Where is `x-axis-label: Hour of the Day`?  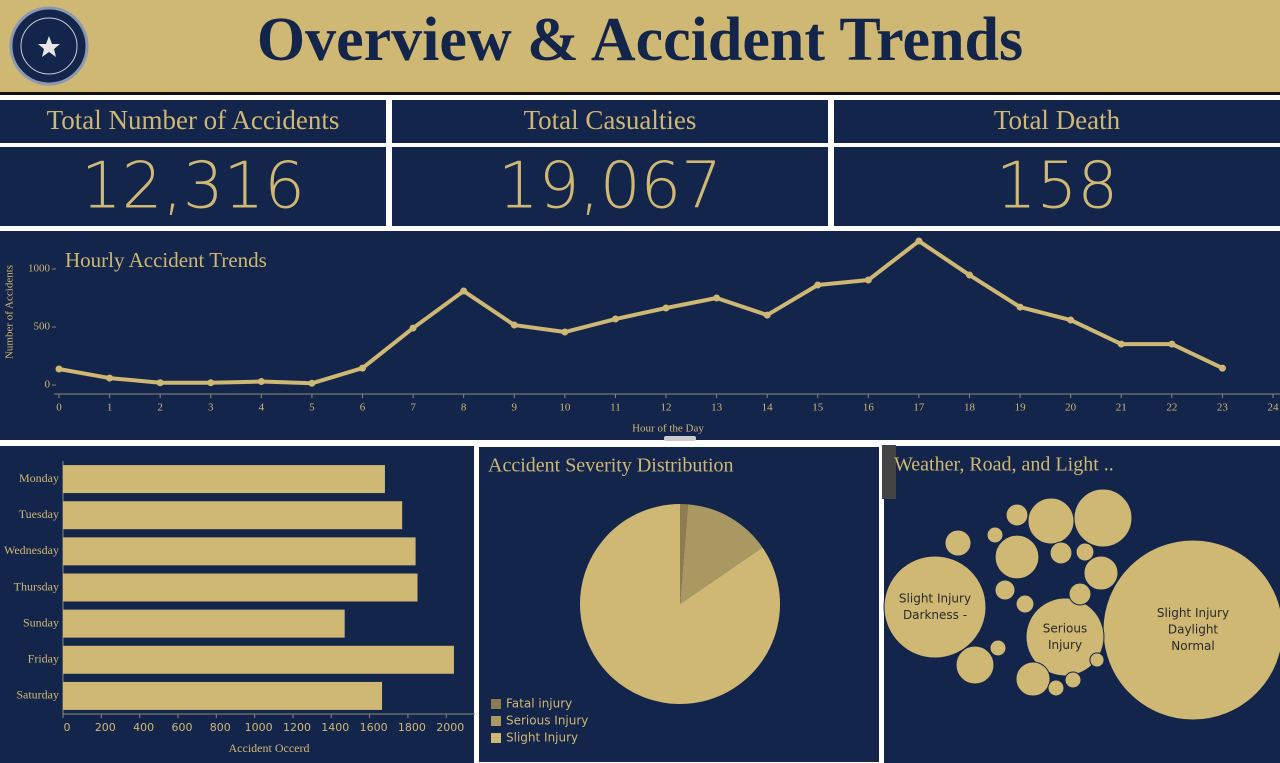 x-axis-label: Hour of the Day is located at coordinates (668, 429).